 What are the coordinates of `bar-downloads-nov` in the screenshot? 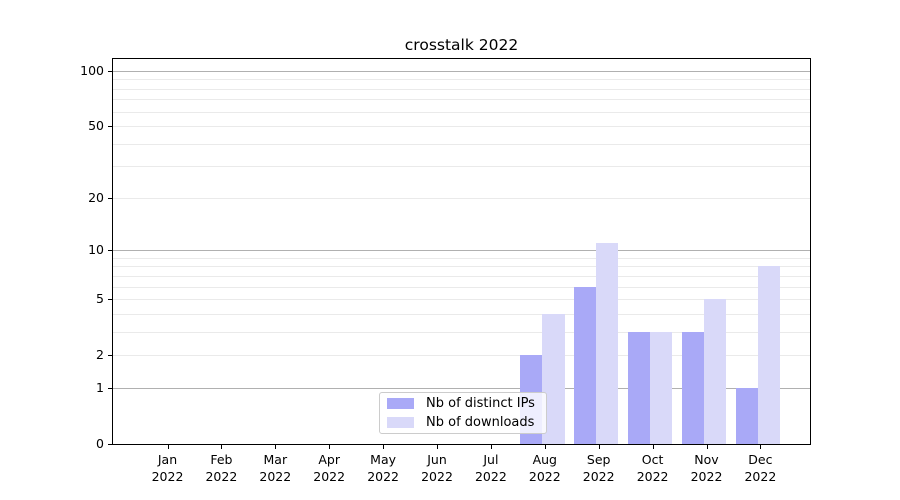 It's located at (715, 371).